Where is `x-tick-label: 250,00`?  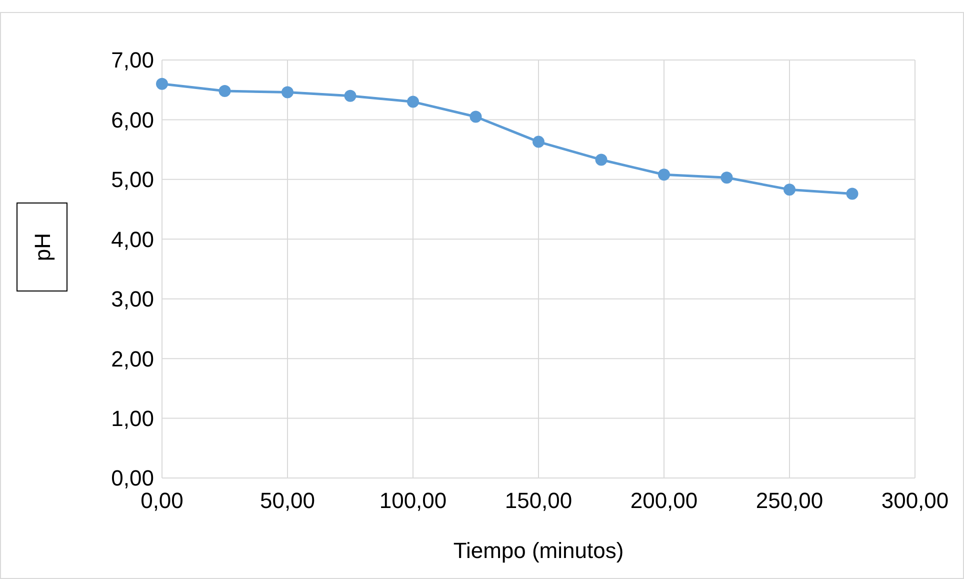 x-tick-label: 250,00 is located at coordinates (790, 500).